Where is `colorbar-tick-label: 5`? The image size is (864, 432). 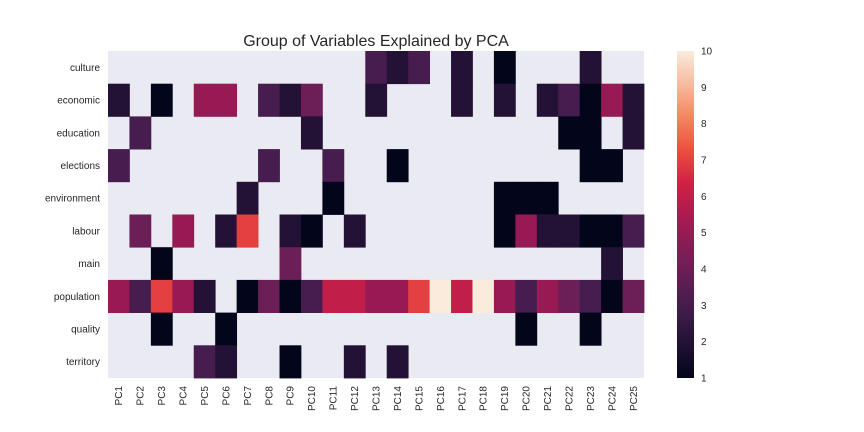 colorbar-tick-label: 5 is located at coordinates (704, 233).